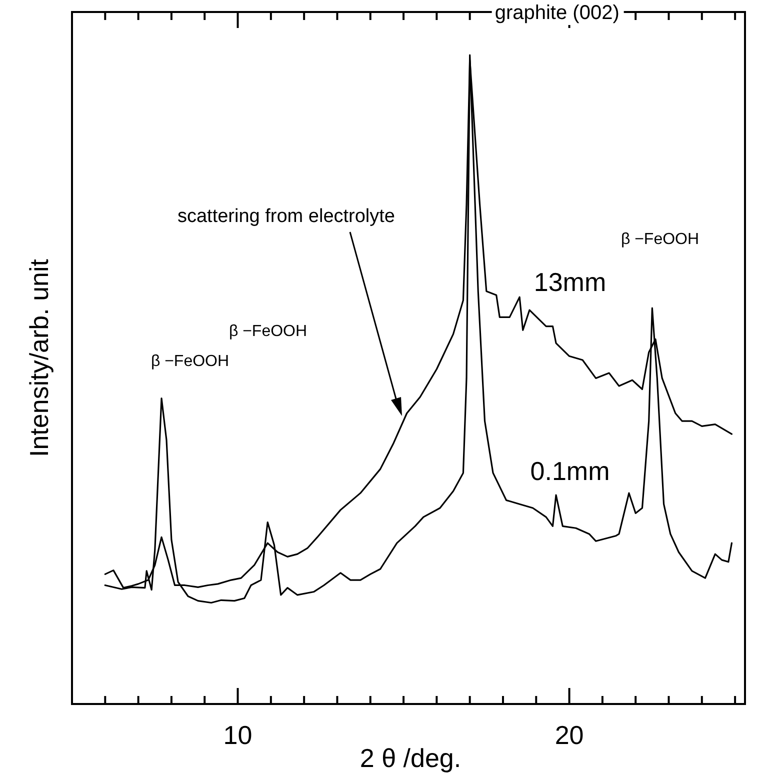 Image resolution: width=758 pixels, height=773 pixels. Describe the element at coordinates (39, 357) in the screenshot. I see `y-axis-title: Intensity/arb. unit` at that location.